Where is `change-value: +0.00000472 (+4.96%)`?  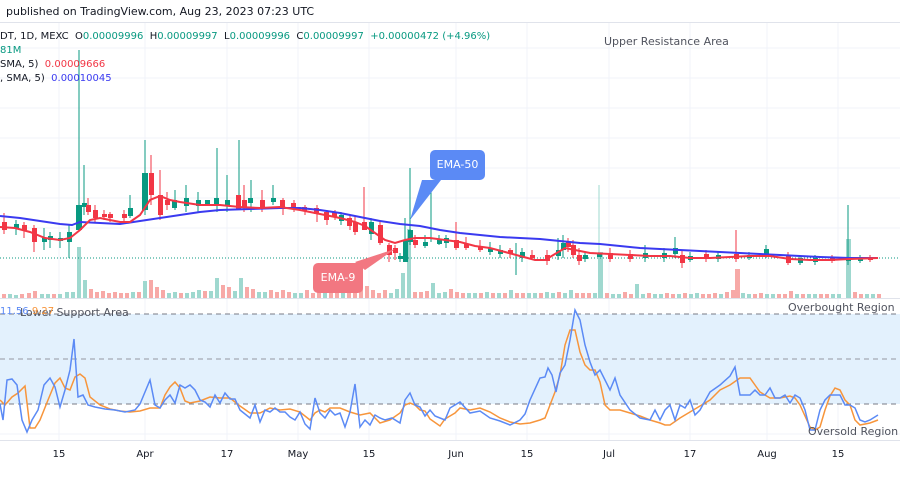 change-value: +0.00000472 (+4.96%) is located at coordinates (430, 36).